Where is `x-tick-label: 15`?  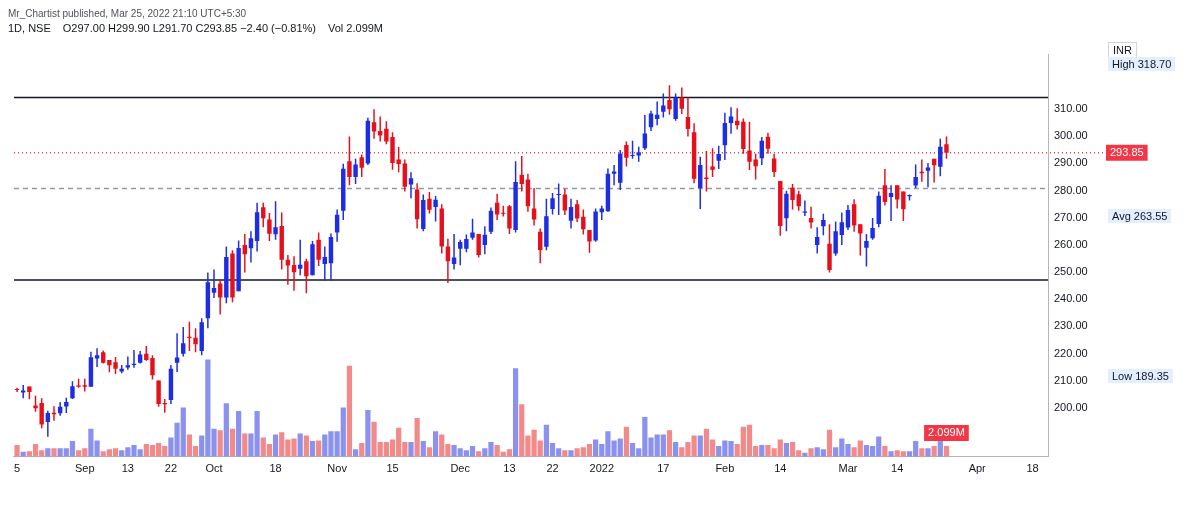 x-tick-label: 15 is located at coordinates (392, 468).